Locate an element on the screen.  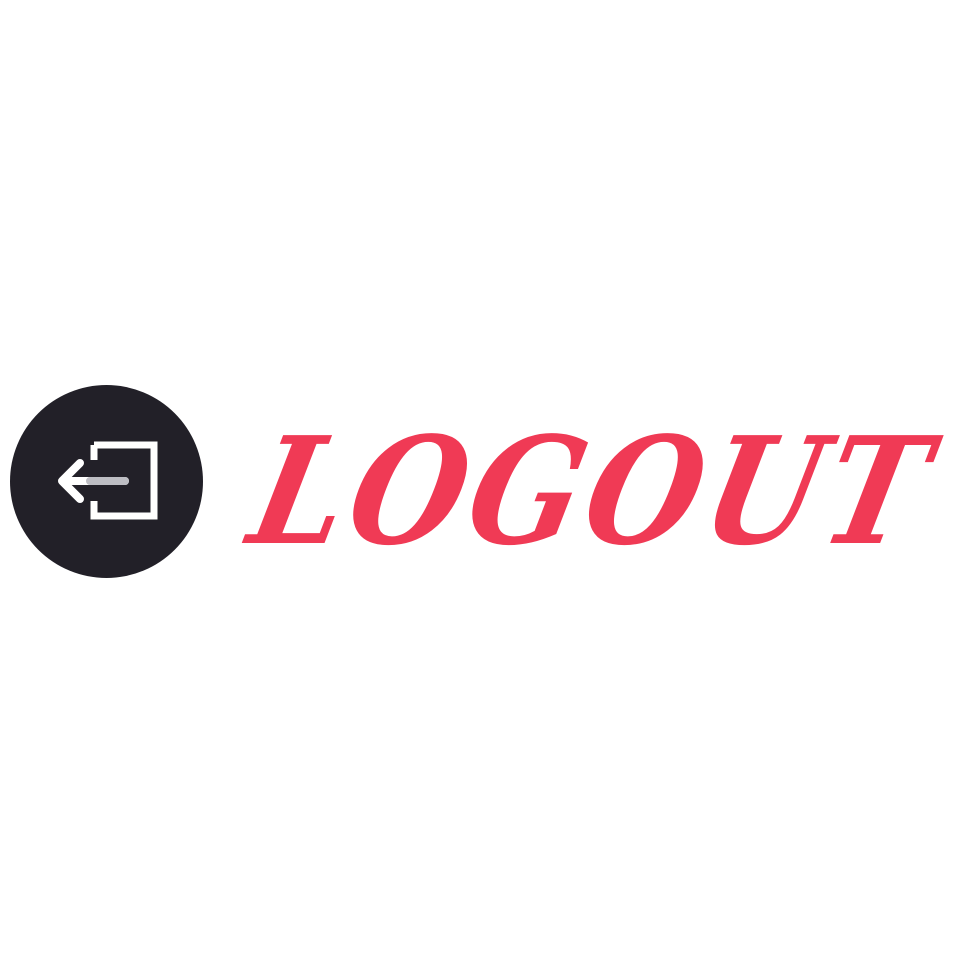
logout-arrow-icon is located at coordinates (108, 480).